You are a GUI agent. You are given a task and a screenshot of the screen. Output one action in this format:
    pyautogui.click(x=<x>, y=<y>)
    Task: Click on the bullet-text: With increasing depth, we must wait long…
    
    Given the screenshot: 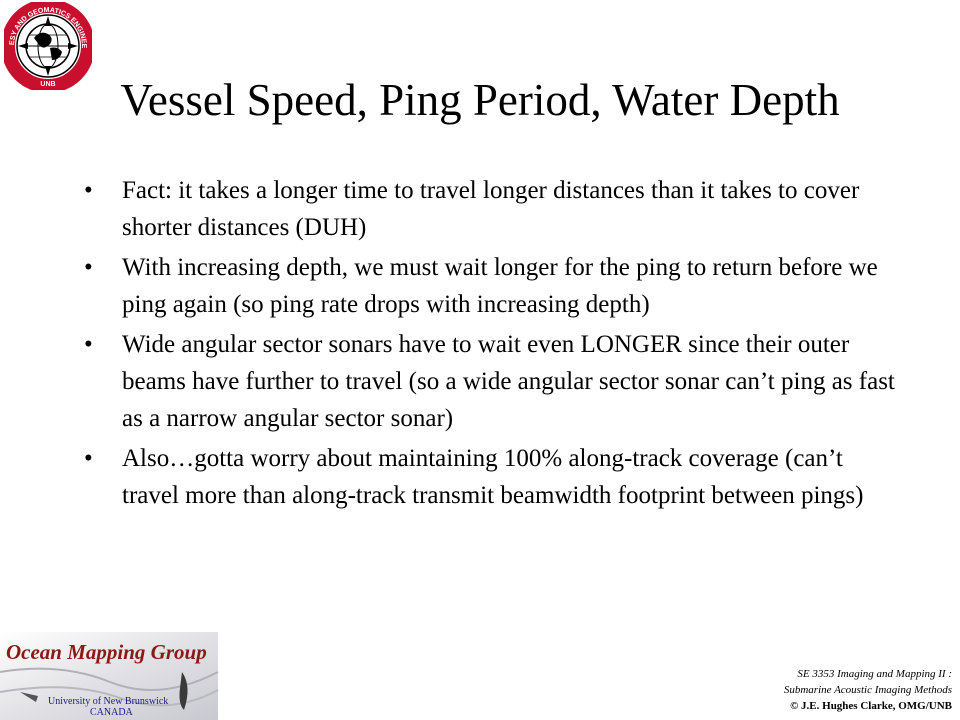 What is the action you would take?
    pyautogui.click(x=500, y=286)
    